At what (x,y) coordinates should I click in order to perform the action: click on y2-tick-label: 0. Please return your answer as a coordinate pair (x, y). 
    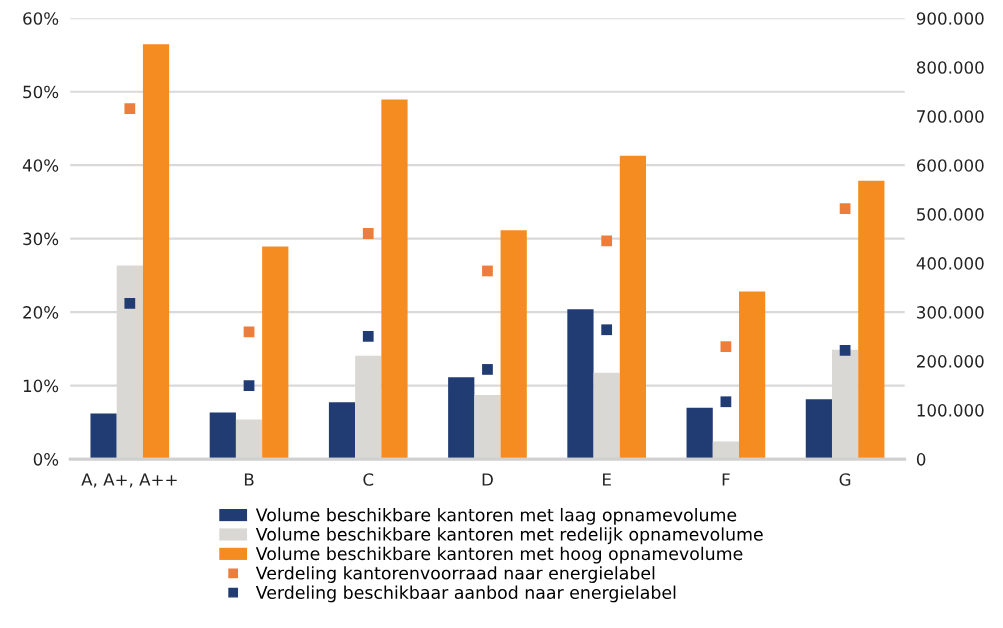
    Looking at the image, I should click on (921, 459).